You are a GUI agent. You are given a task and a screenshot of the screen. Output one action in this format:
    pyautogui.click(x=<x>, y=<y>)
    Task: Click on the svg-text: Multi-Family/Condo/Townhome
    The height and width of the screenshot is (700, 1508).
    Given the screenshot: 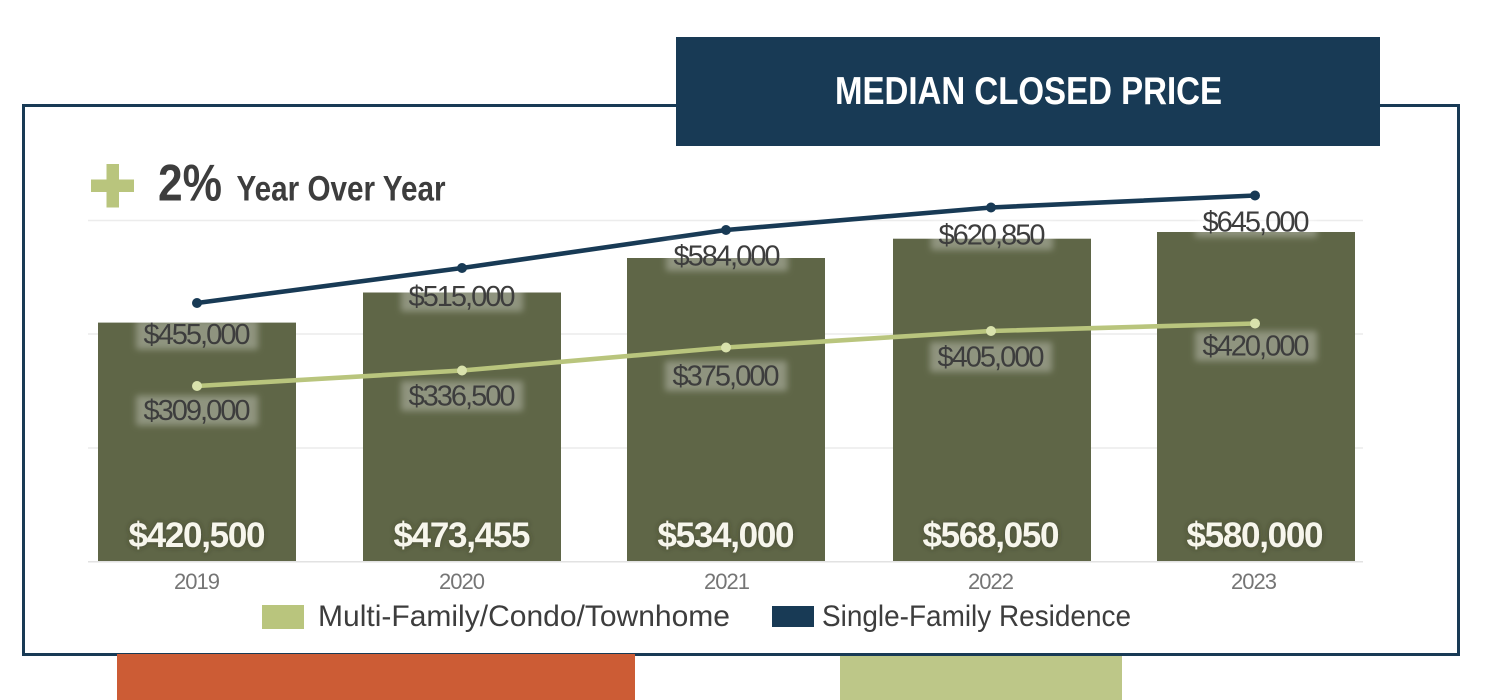 What is the action you would take?
    pyautogui.click(x=524, y=616)
    